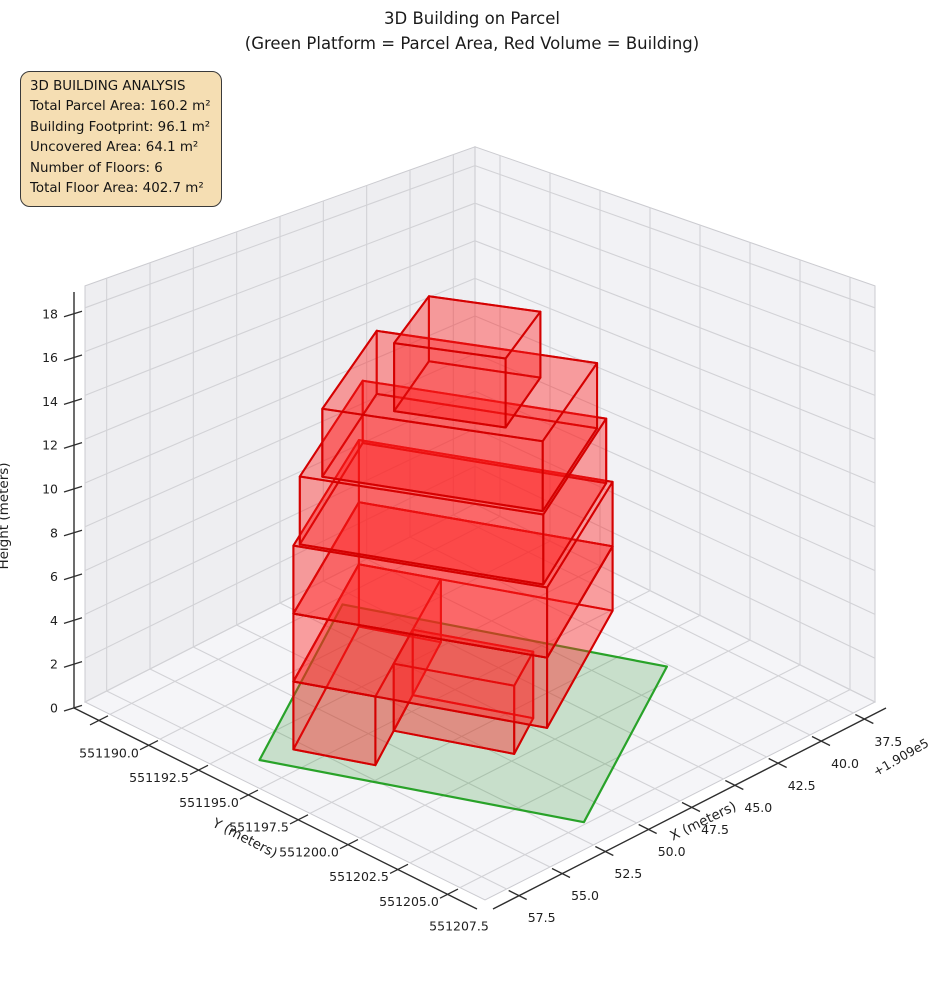 Image resolution: width=944 pixels, height=992 pixels. What do you see at coordinates (108, 86) in the screenshot?
I see `info-box-title: 3D BUILDING ANALYSIS` at bounding box center [108, 86].